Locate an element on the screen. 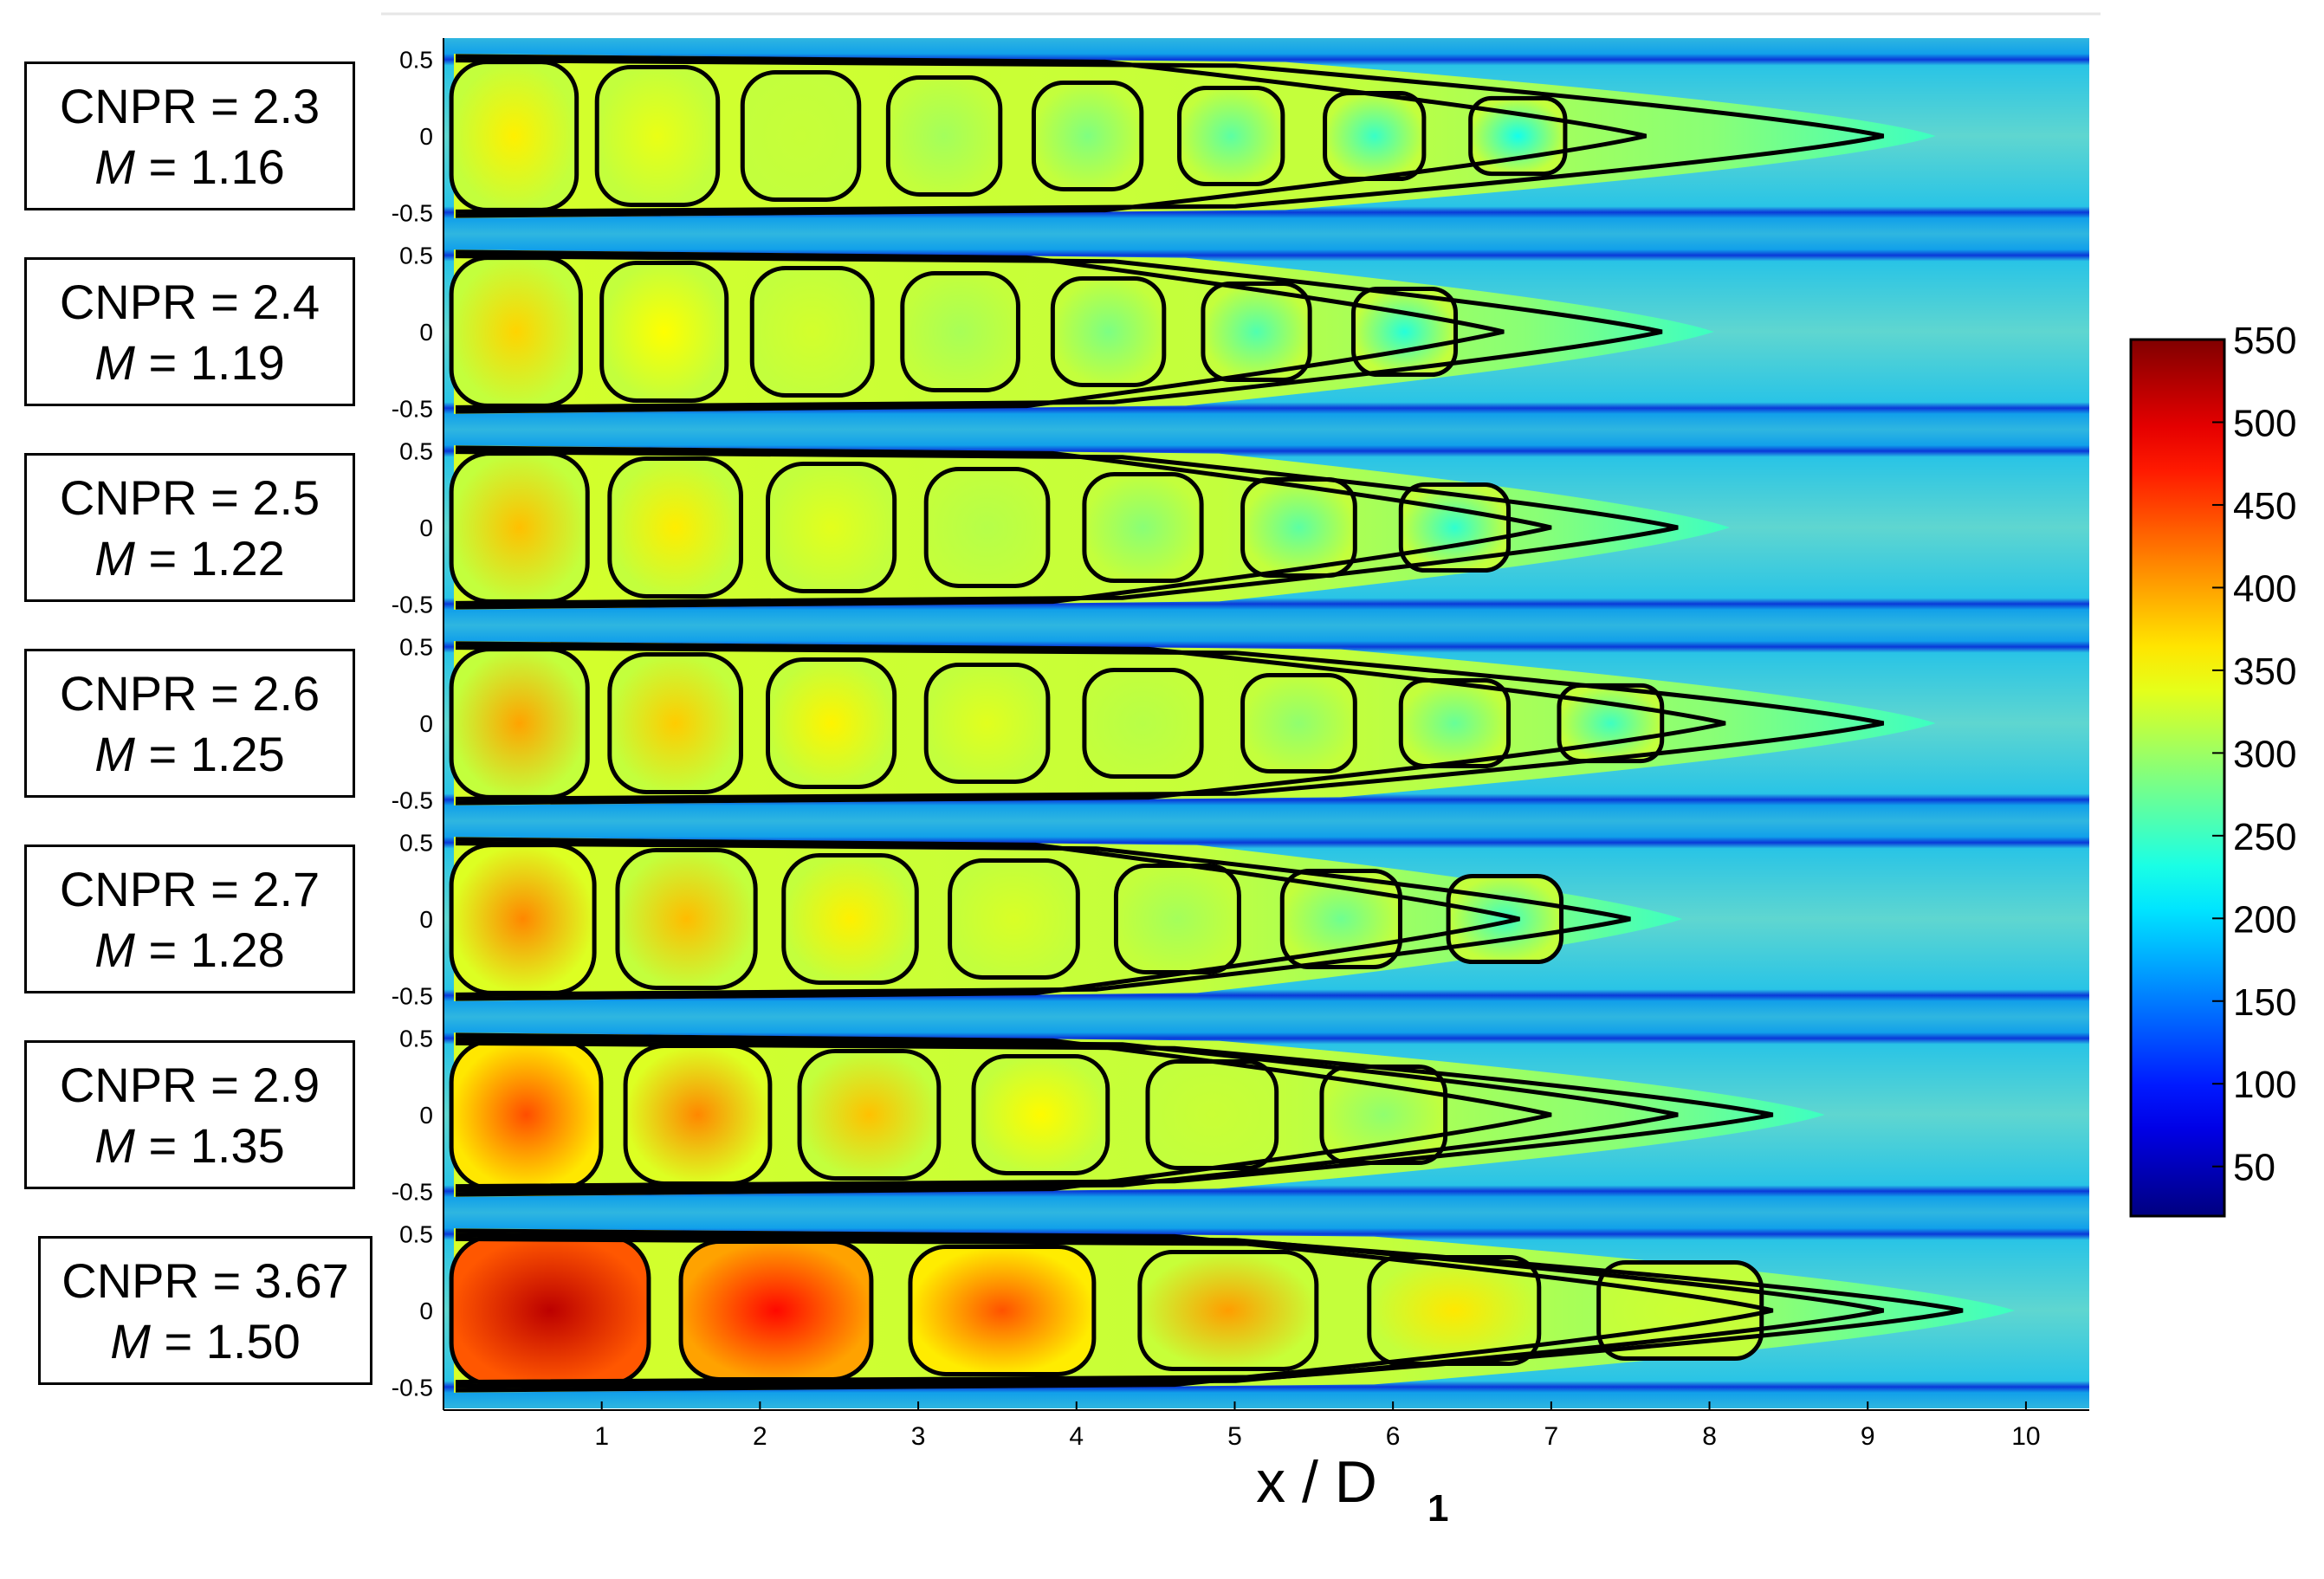 The width and height of the screenshot is (2324, 1579). x-tick-label: 4 is located at coordinates (1076, 1437).